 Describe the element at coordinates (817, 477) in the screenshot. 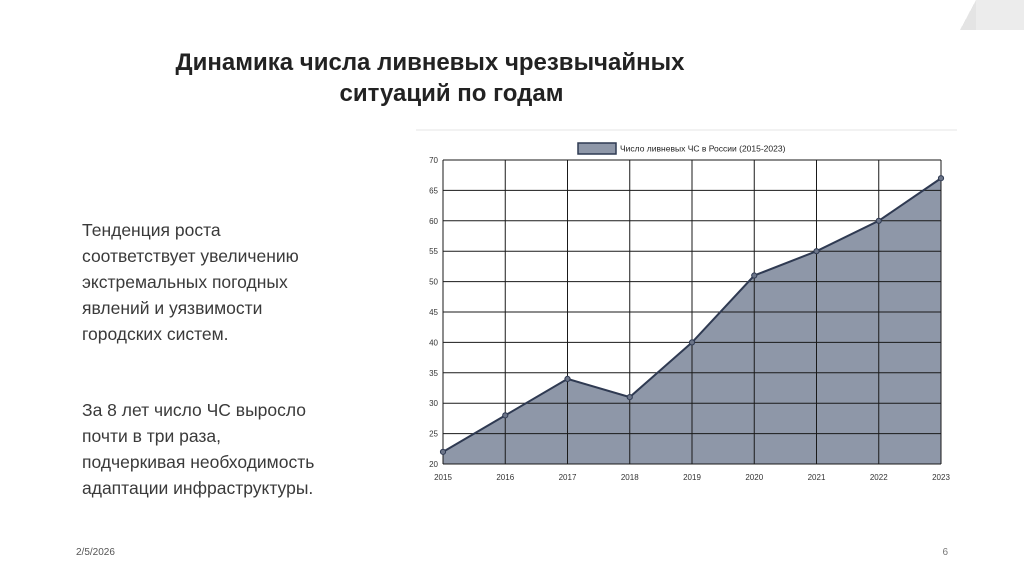

I see `x-tick-label: 2021` at that location.